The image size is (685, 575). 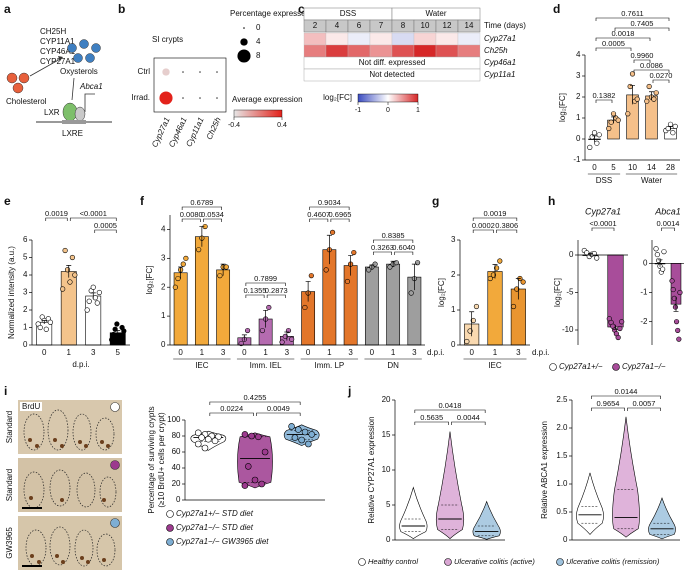 I want to click on group-label: DSS, so click(x=604, y=180).